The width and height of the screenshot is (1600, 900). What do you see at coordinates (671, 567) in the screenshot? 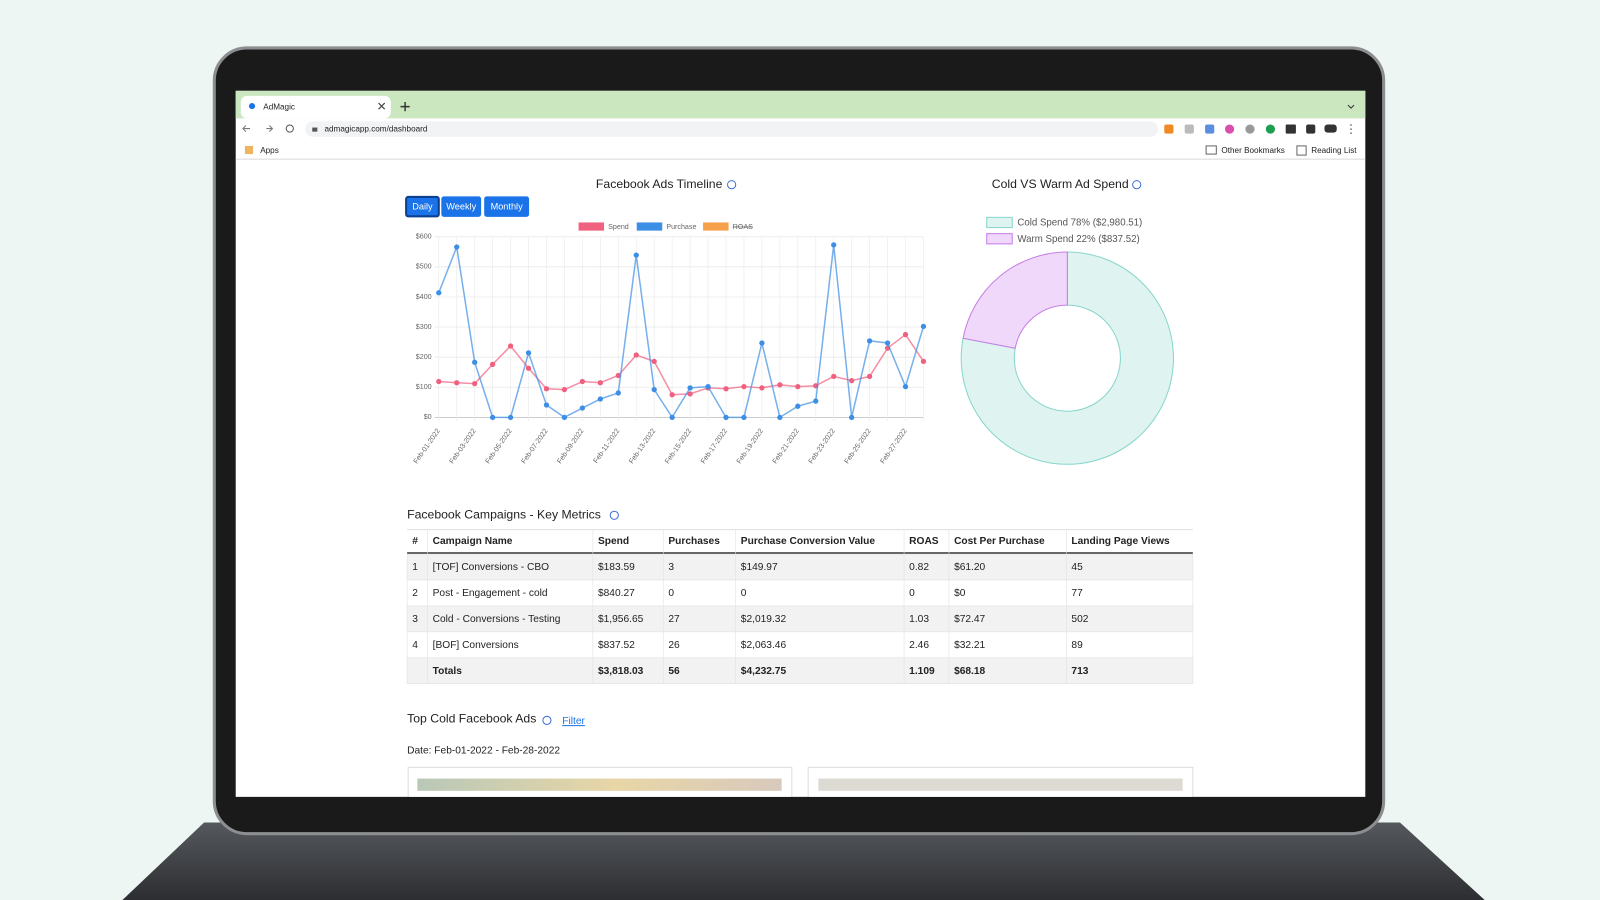
I see `table-cell: 3` at bounding box center [671, 567].